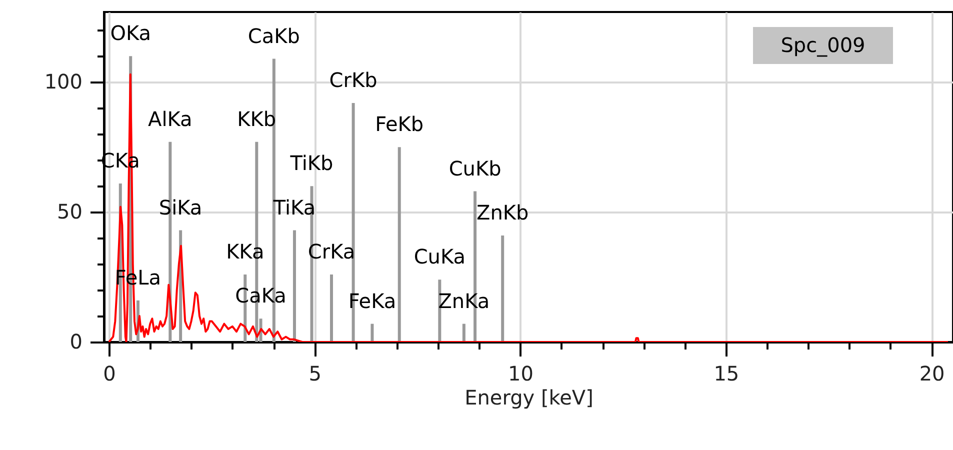  Describe the element at coordinates (311, 163) in the screenshot. I see `data-label: TiKb` at that location.